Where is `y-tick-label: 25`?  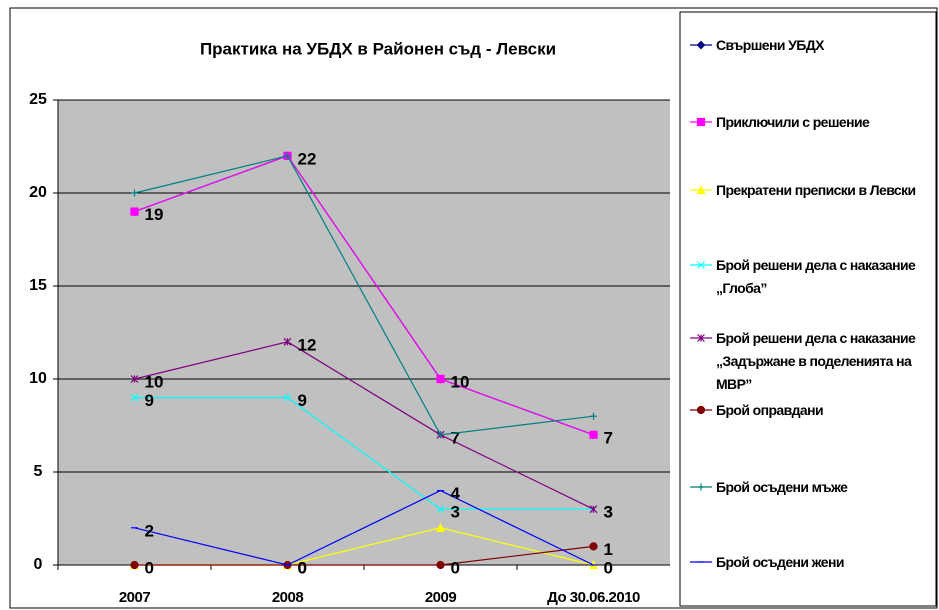
y-tick-label: 25 is located at coordinates (38, 99).